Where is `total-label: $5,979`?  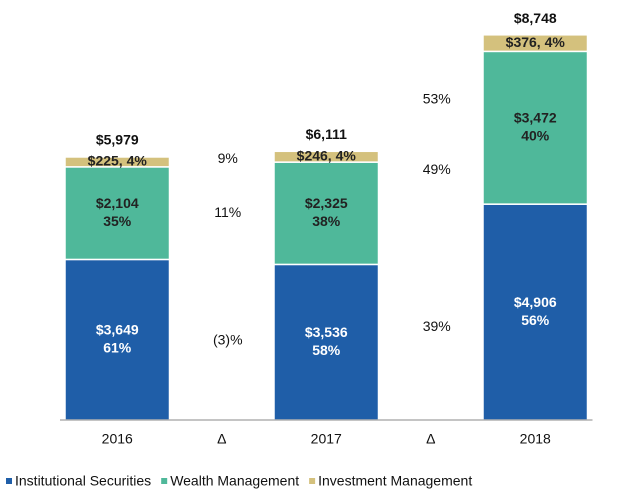 total-label: $5,979 is located at coordinates (117, 140).